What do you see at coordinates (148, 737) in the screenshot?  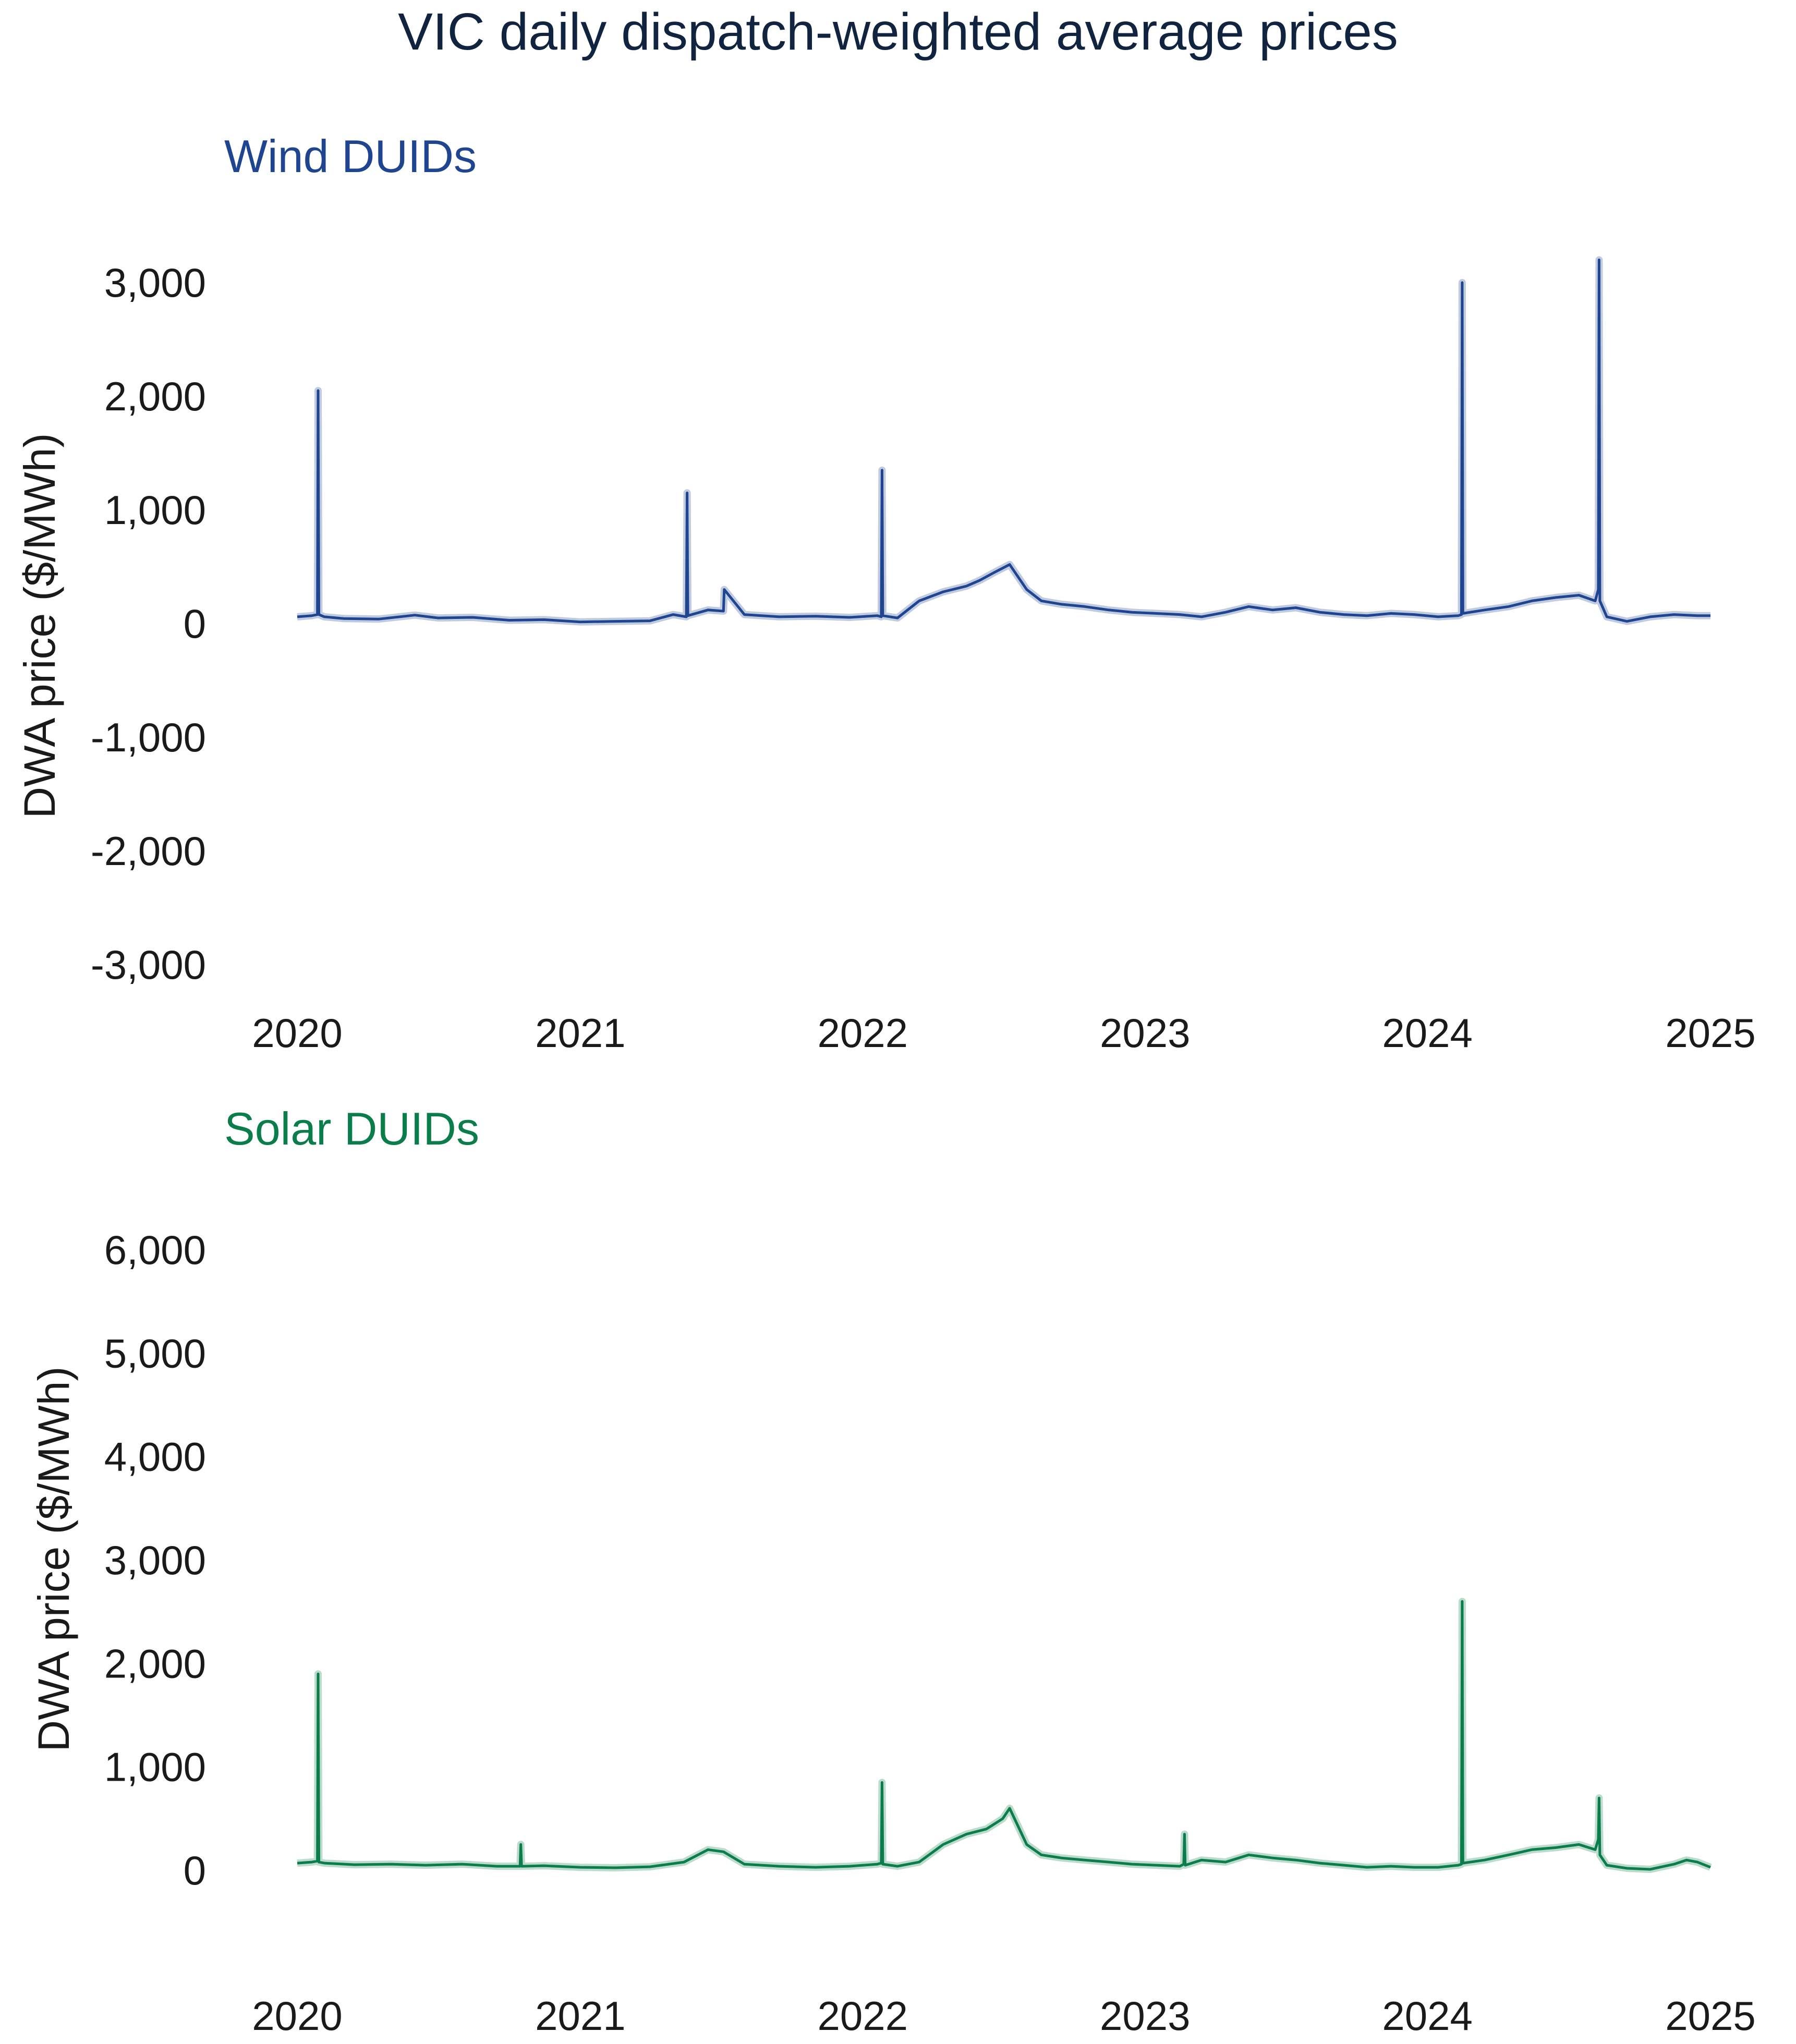 I see `wind-y-tick-label: -1,000` at bounding box center [148, 737].